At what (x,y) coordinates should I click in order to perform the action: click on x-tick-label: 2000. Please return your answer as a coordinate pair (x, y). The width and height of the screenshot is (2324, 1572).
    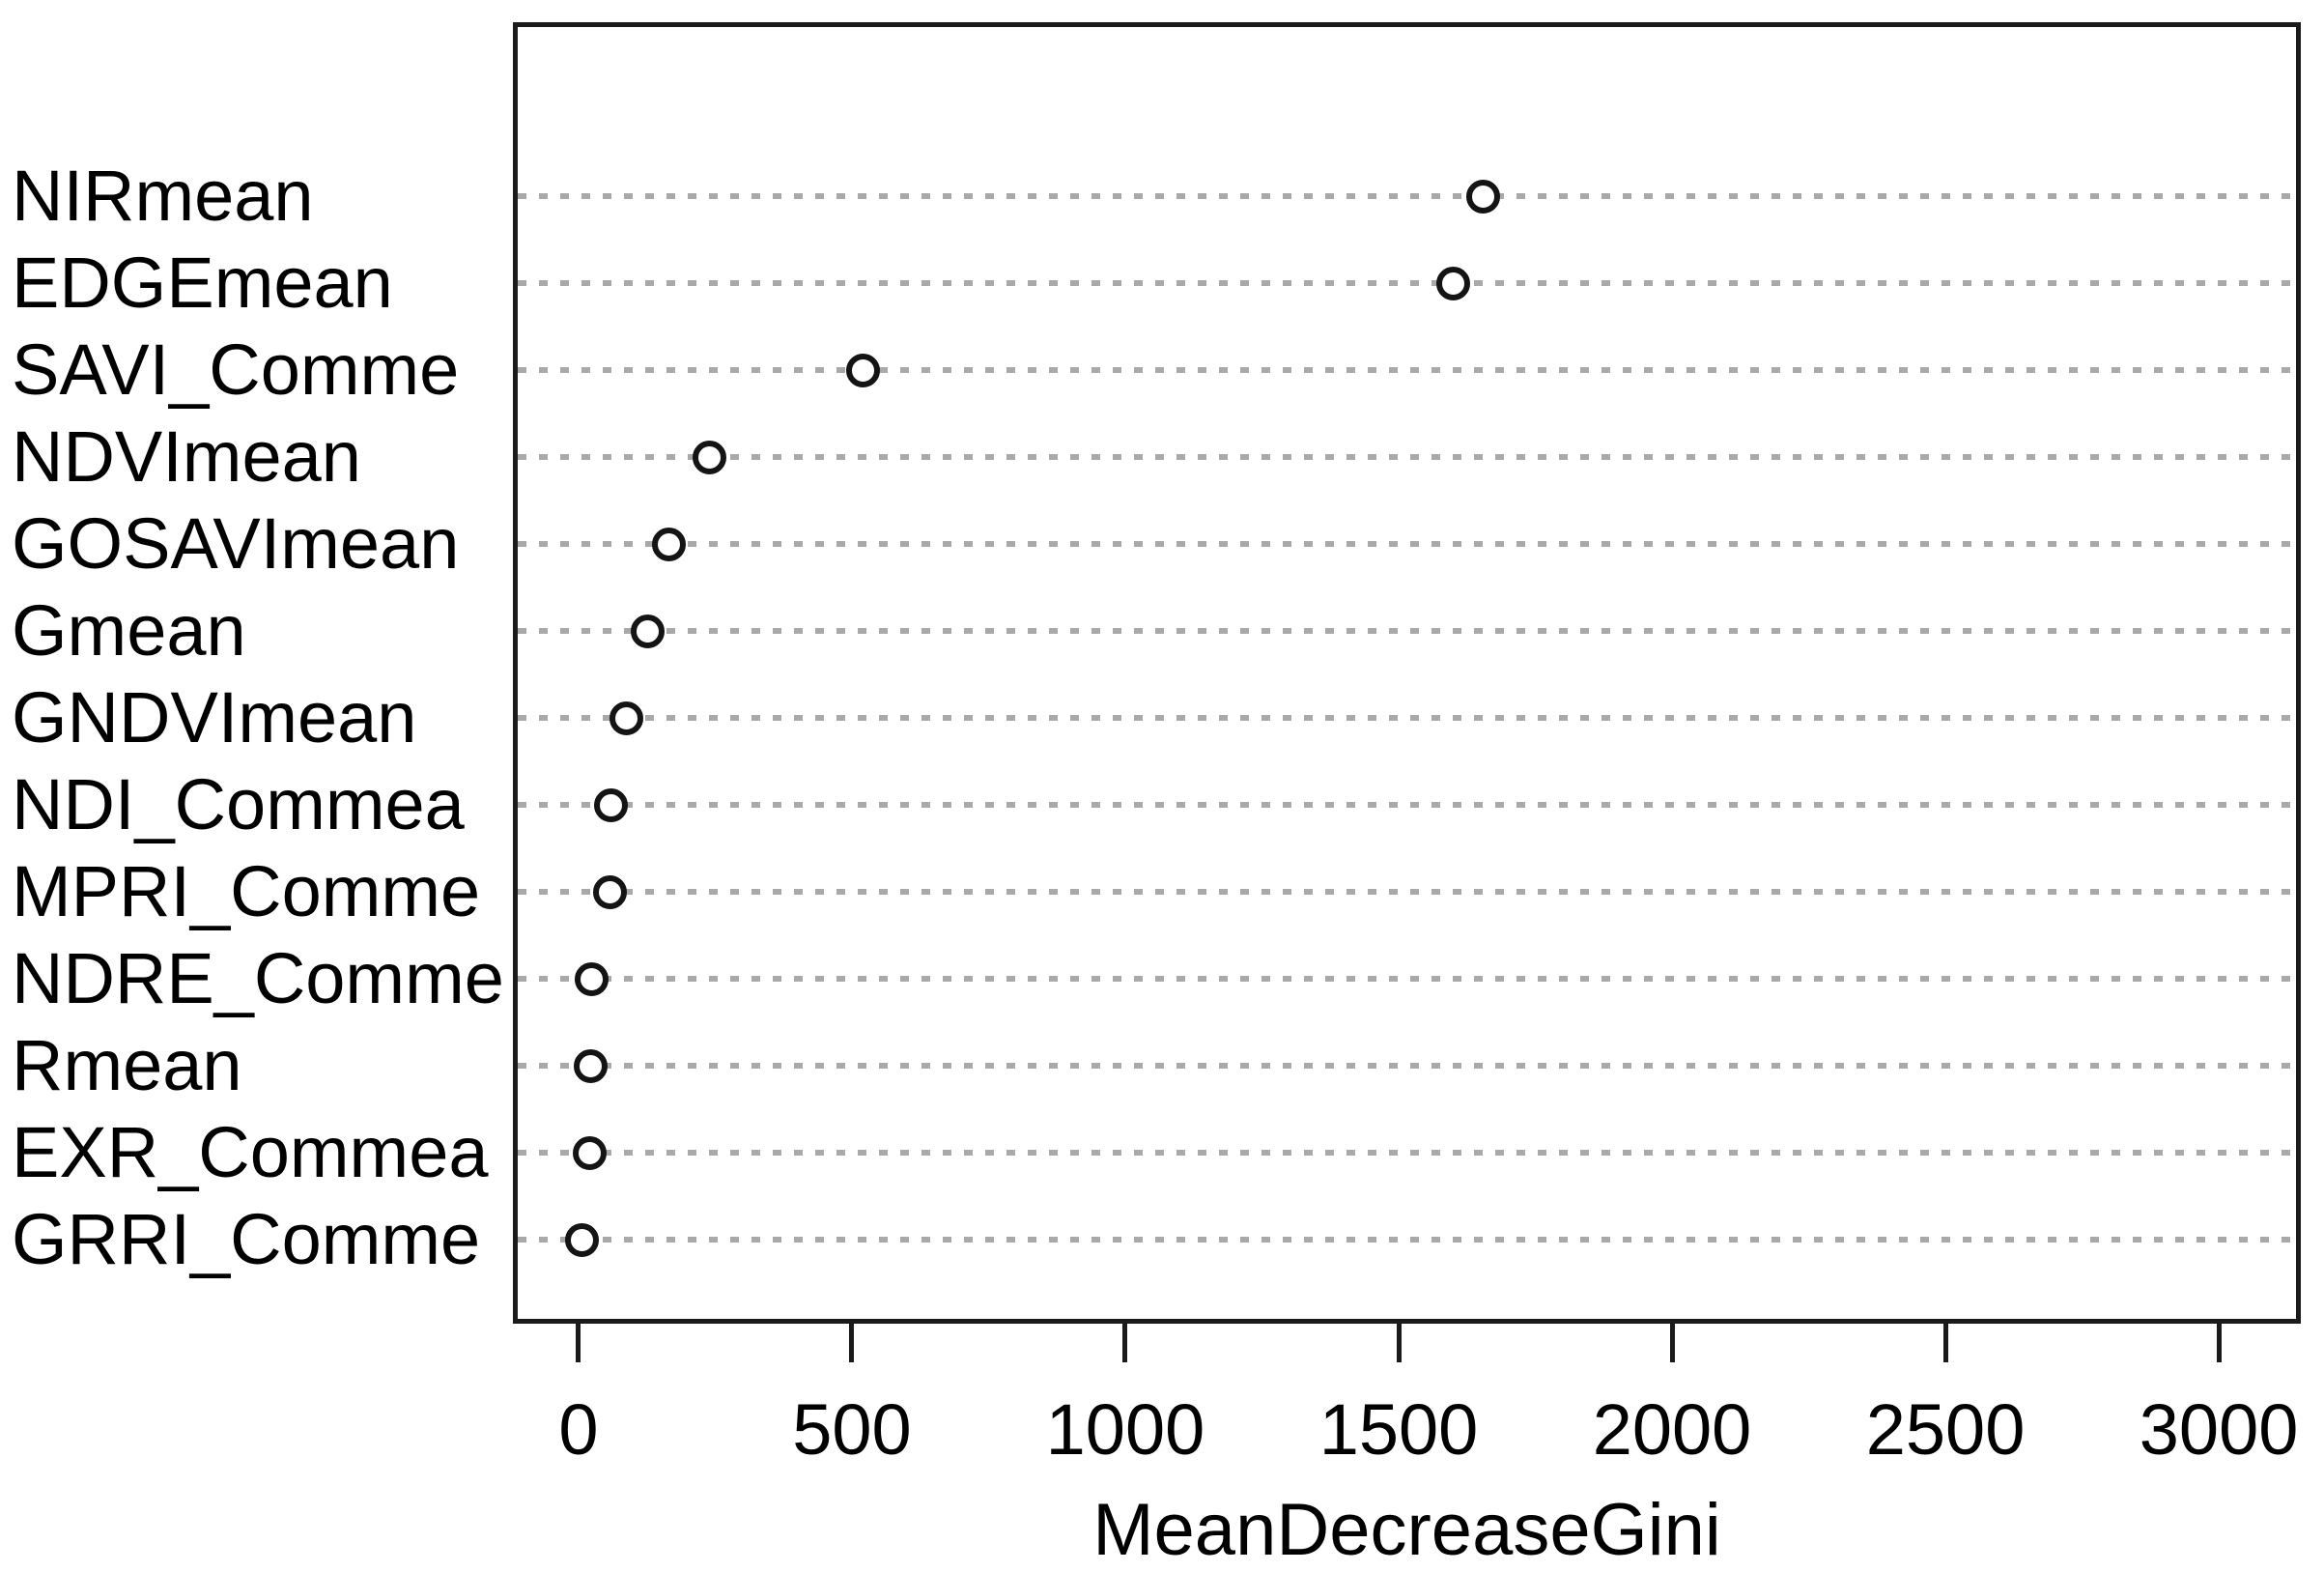
    Looking at the image, I should click on (1672, 1429).